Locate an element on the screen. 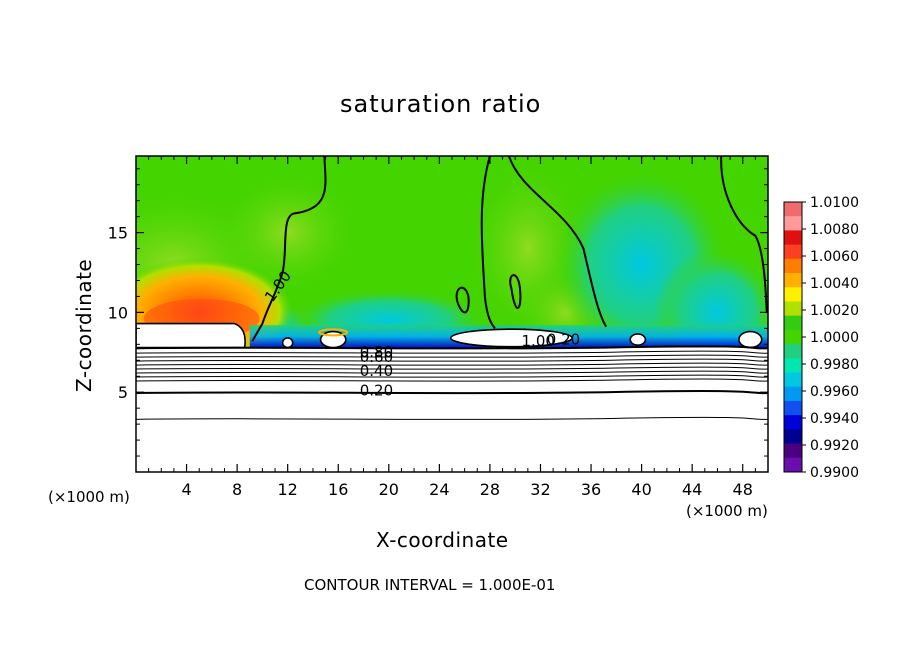  contour-label: 0.80 is located at coordinates (376, 352).